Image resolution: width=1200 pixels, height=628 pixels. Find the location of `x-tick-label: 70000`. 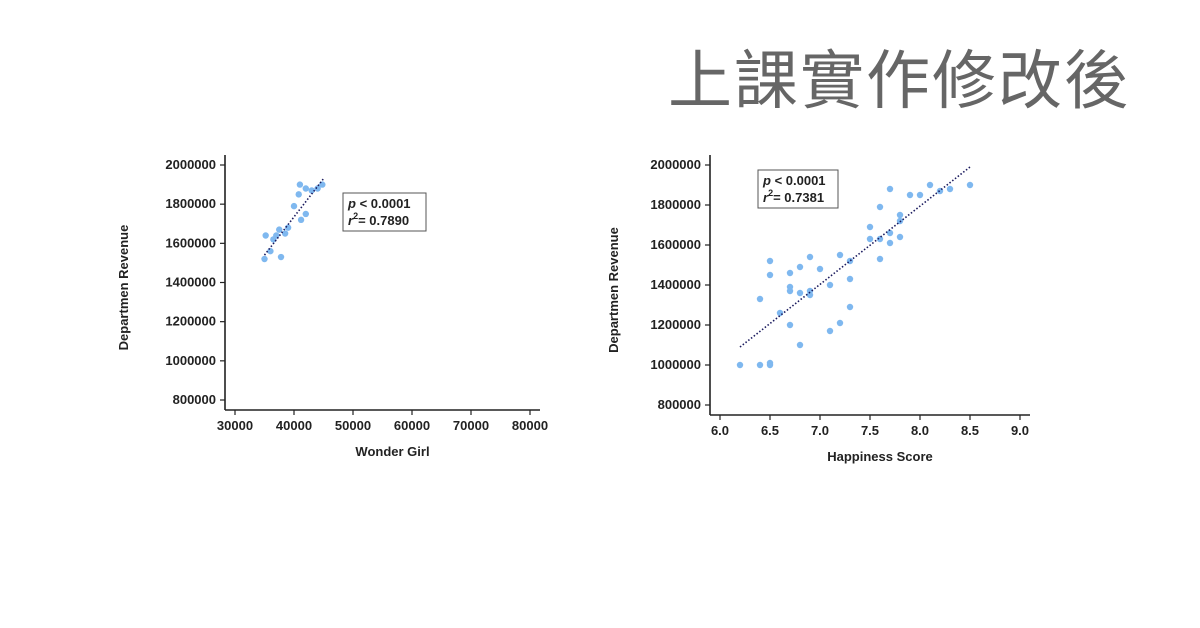

x-tick-label: 70000 is located at coordinates (471, 425).